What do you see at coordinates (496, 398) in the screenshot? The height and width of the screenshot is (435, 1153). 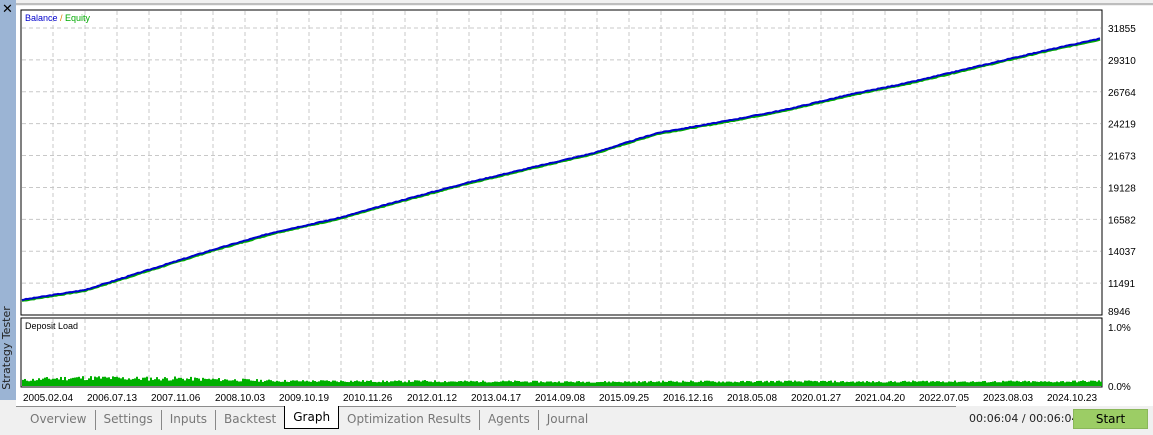 I see `x-tick-label: 2013.04.17` at bounding box center [496, 398].